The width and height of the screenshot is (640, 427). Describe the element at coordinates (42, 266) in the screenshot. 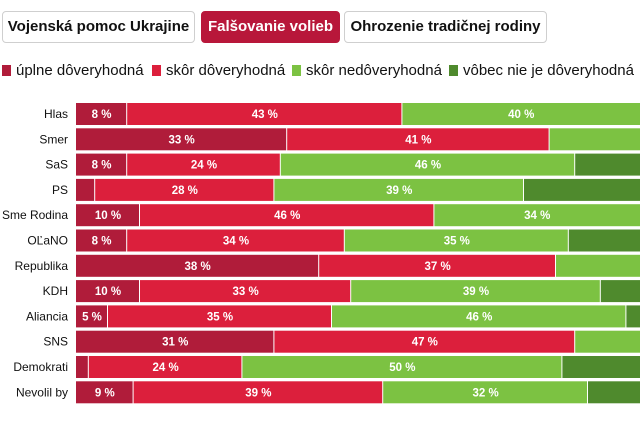

I see `category-label: Republika` at that location.